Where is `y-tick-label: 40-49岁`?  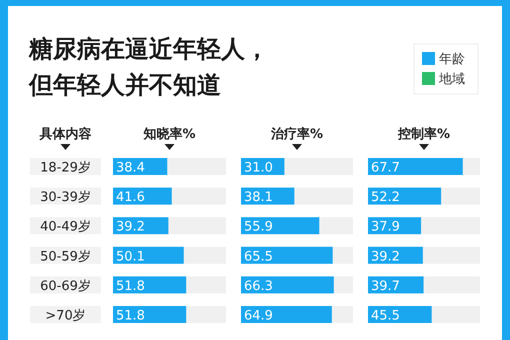 y-tick-label: 40-49岁 is located at coordinates (65, 227).